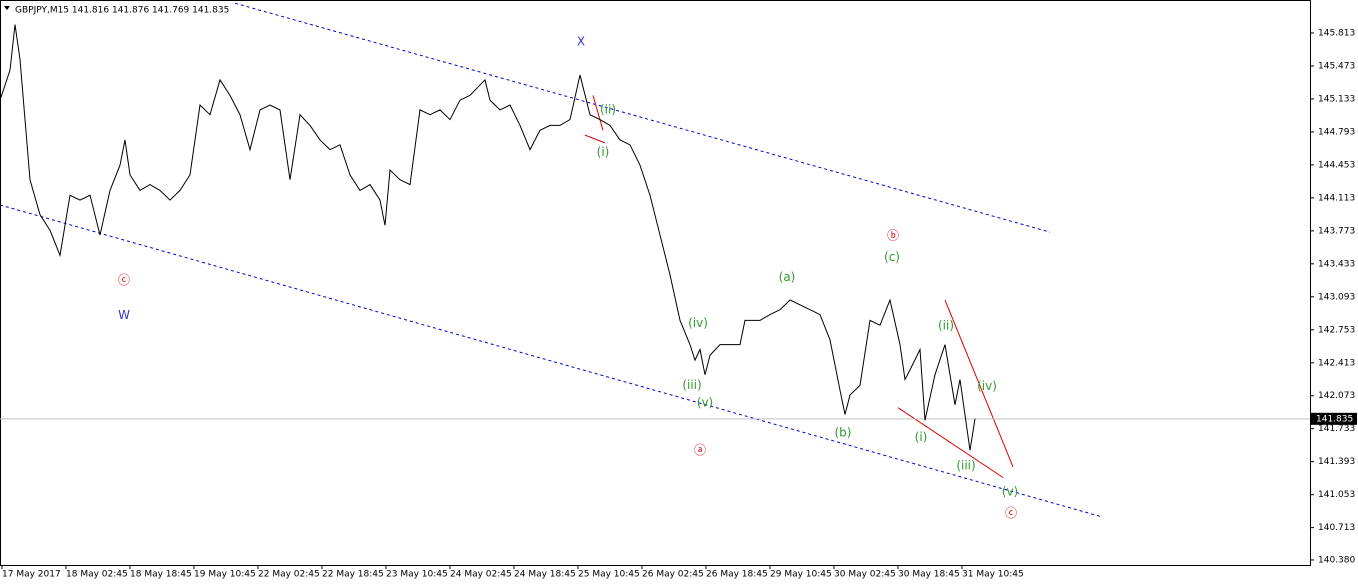  What do you see at coordinates (1336, 462) in the screenshot?
I see `y-tick-label: 141.393` at bounding box center [1336, 462].